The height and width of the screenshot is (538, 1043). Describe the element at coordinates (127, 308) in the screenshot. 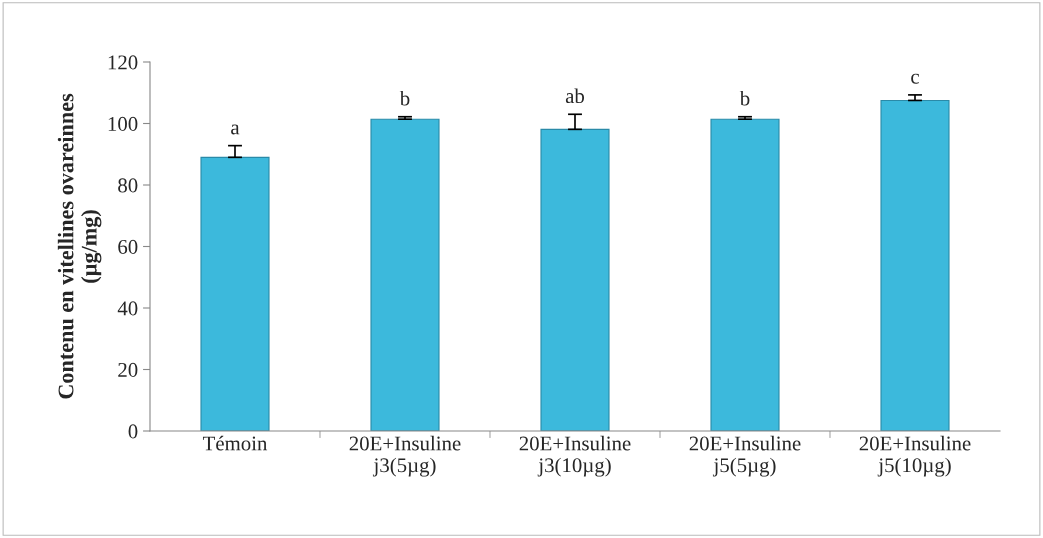

I see `y-tick-label: 40` at that location.